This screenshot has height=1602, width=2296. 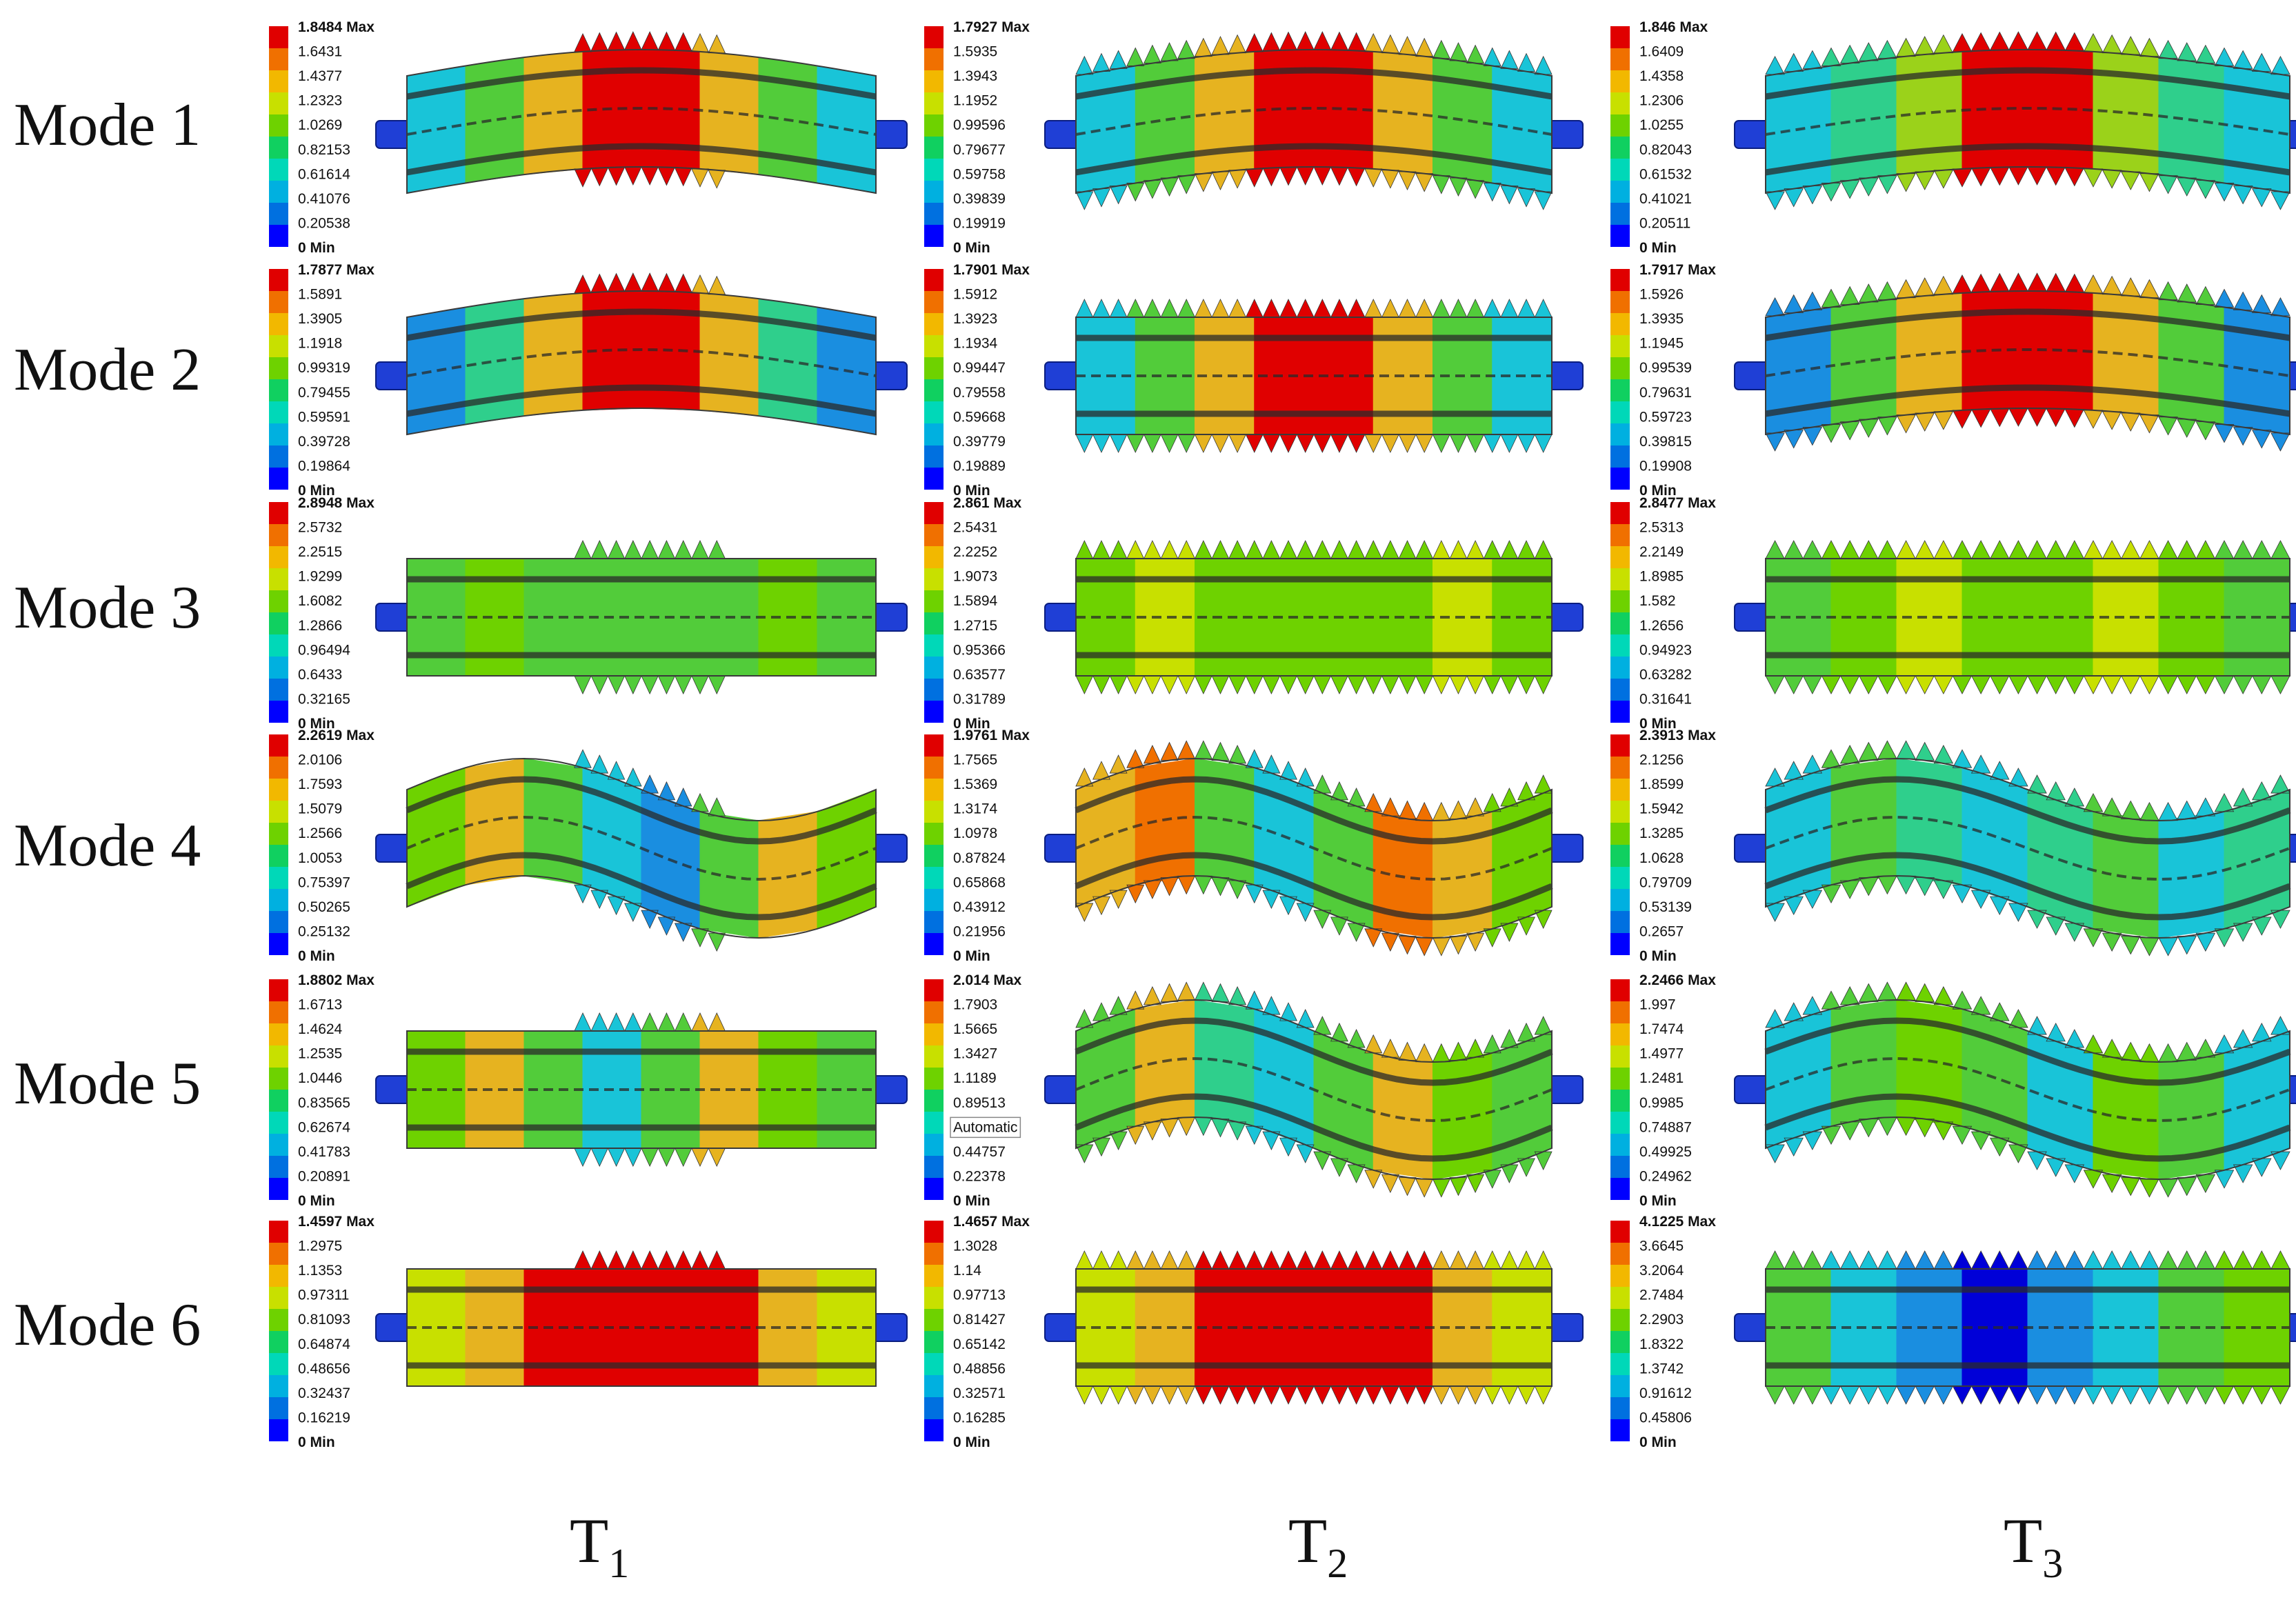 What do you see at coordinates (987, 980) in the screenshot?
I see `legend-max-label: 2.014 Max` at bounding box center [987, 980].